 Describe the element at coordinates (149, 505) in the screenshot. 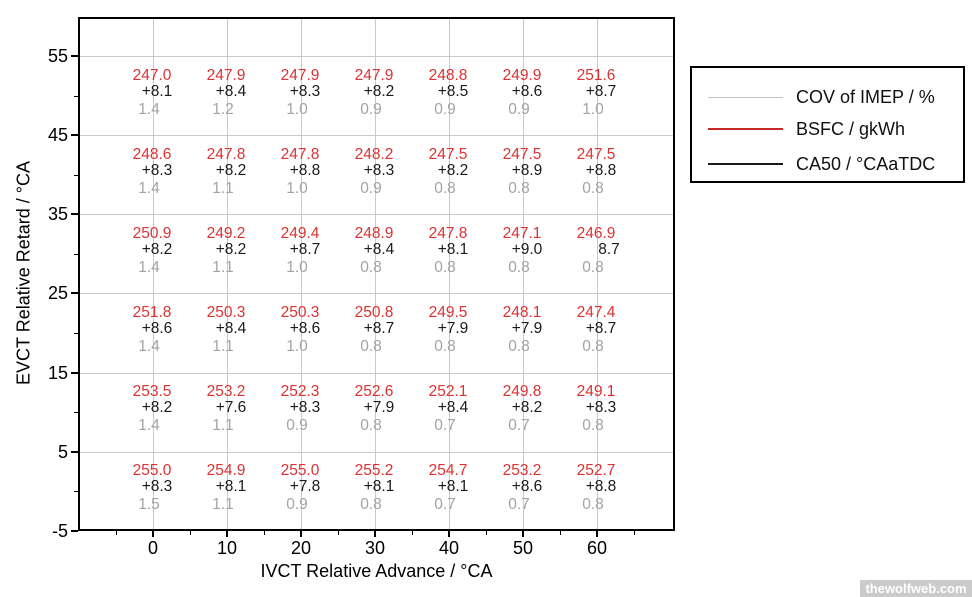

I see `cov-value-label: 1.5` at that location.